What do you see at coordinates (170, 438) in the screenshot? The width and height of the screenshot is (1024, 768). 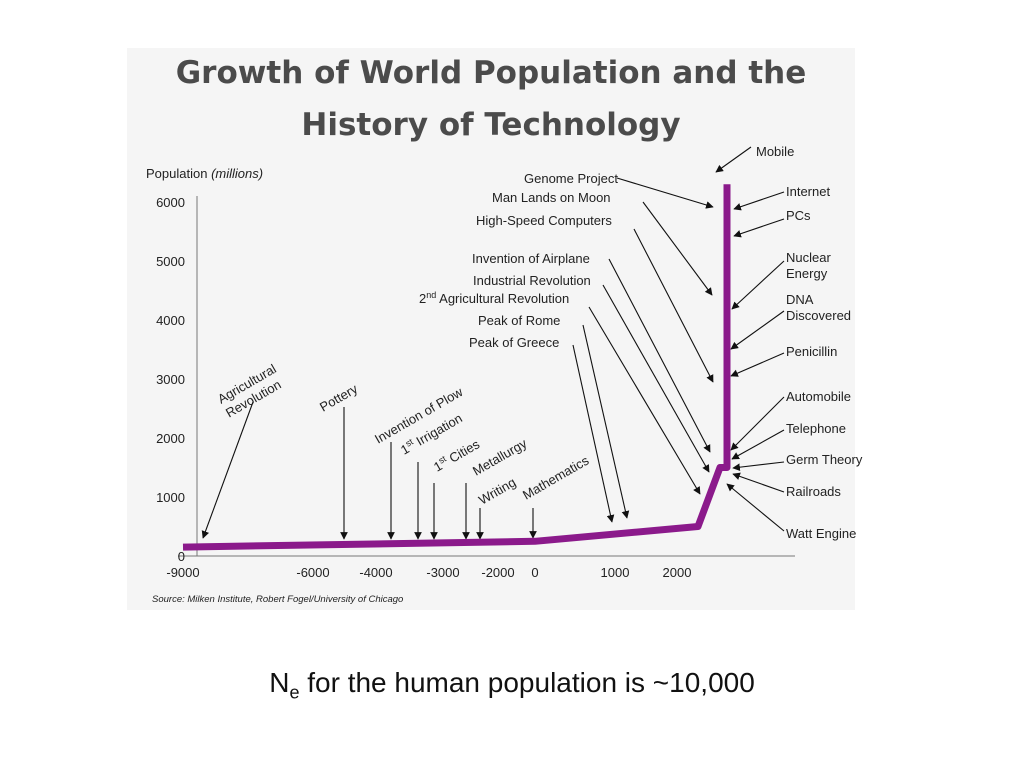 I see `y-tick-label: 2000` at bounding box center [170, 438].